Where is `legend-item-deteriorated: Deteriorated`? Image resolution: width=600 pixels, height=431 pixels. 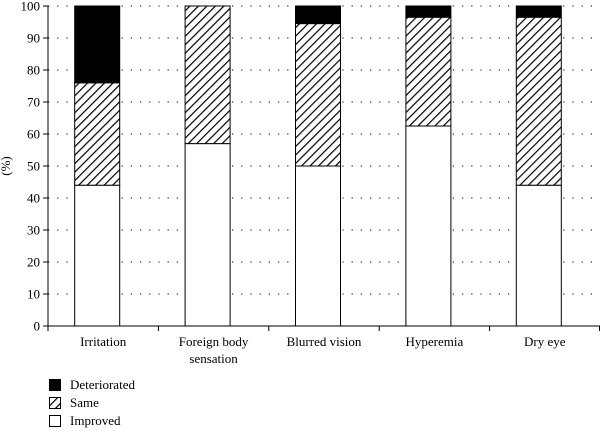
legend-item-deteriorated: Deteriorated is located at coordinates (92, 385).